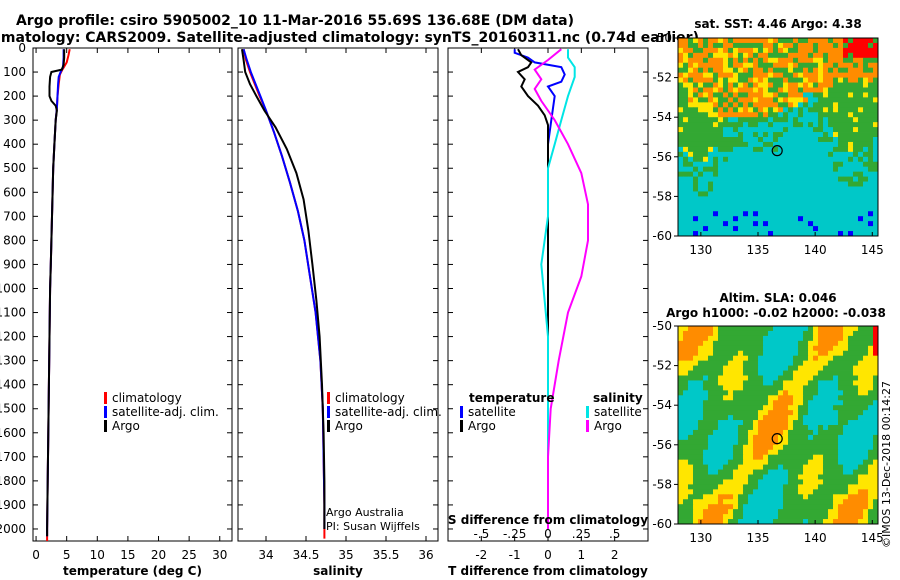  I want to click on map-y-tick-label: -58, so click(662, 196).